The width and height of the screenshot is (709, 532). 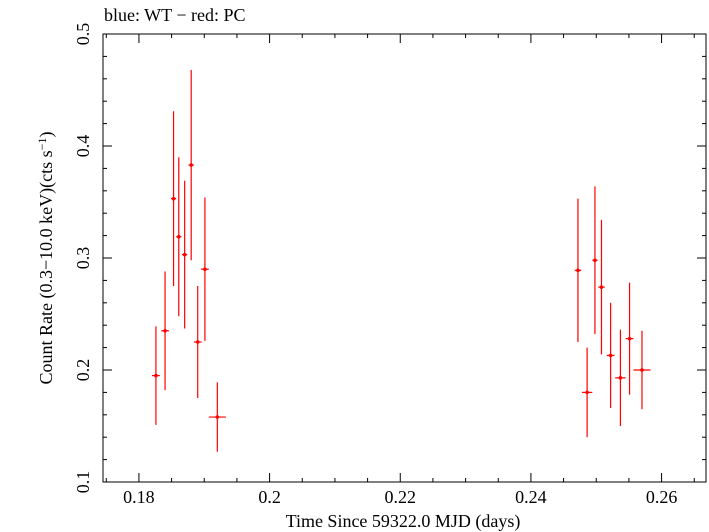 I want to click on y-tick-label: 0.3, so click(x=83, y=258).